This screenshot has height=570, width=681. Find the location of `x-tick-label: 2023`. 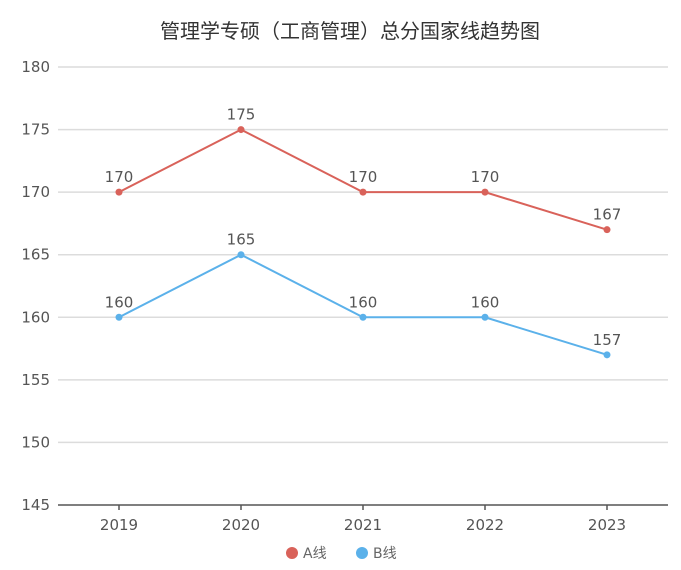

x-tick-label: 2023 is located at coordinates (607, 525).